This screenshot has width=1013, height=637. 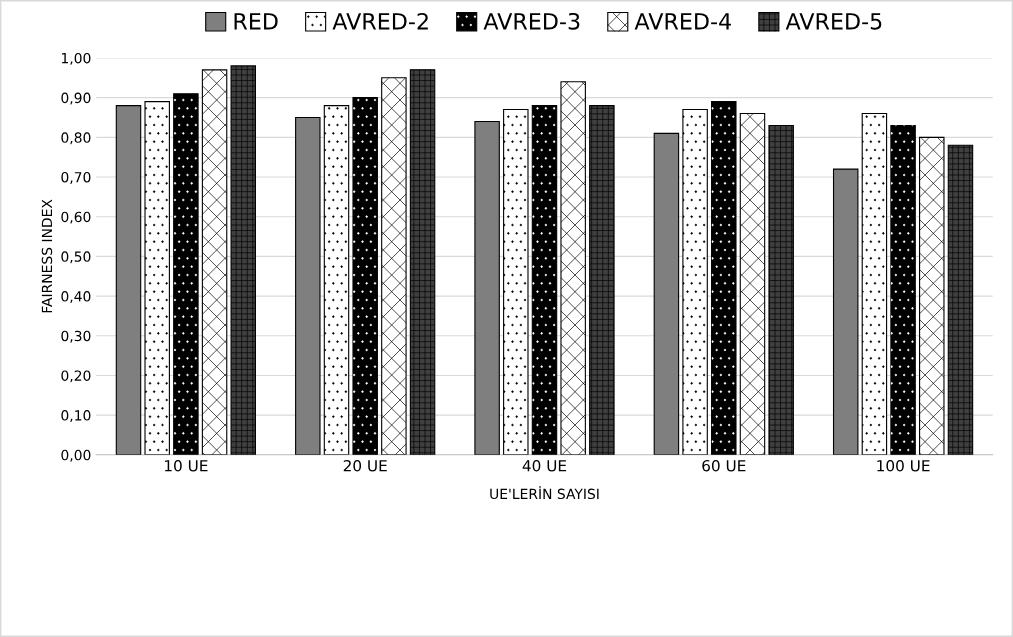 What do you see at coordinates (531, 21) in the screenshot?
I see `legend-label: AVRED-3` at bounding box center [531, 21].